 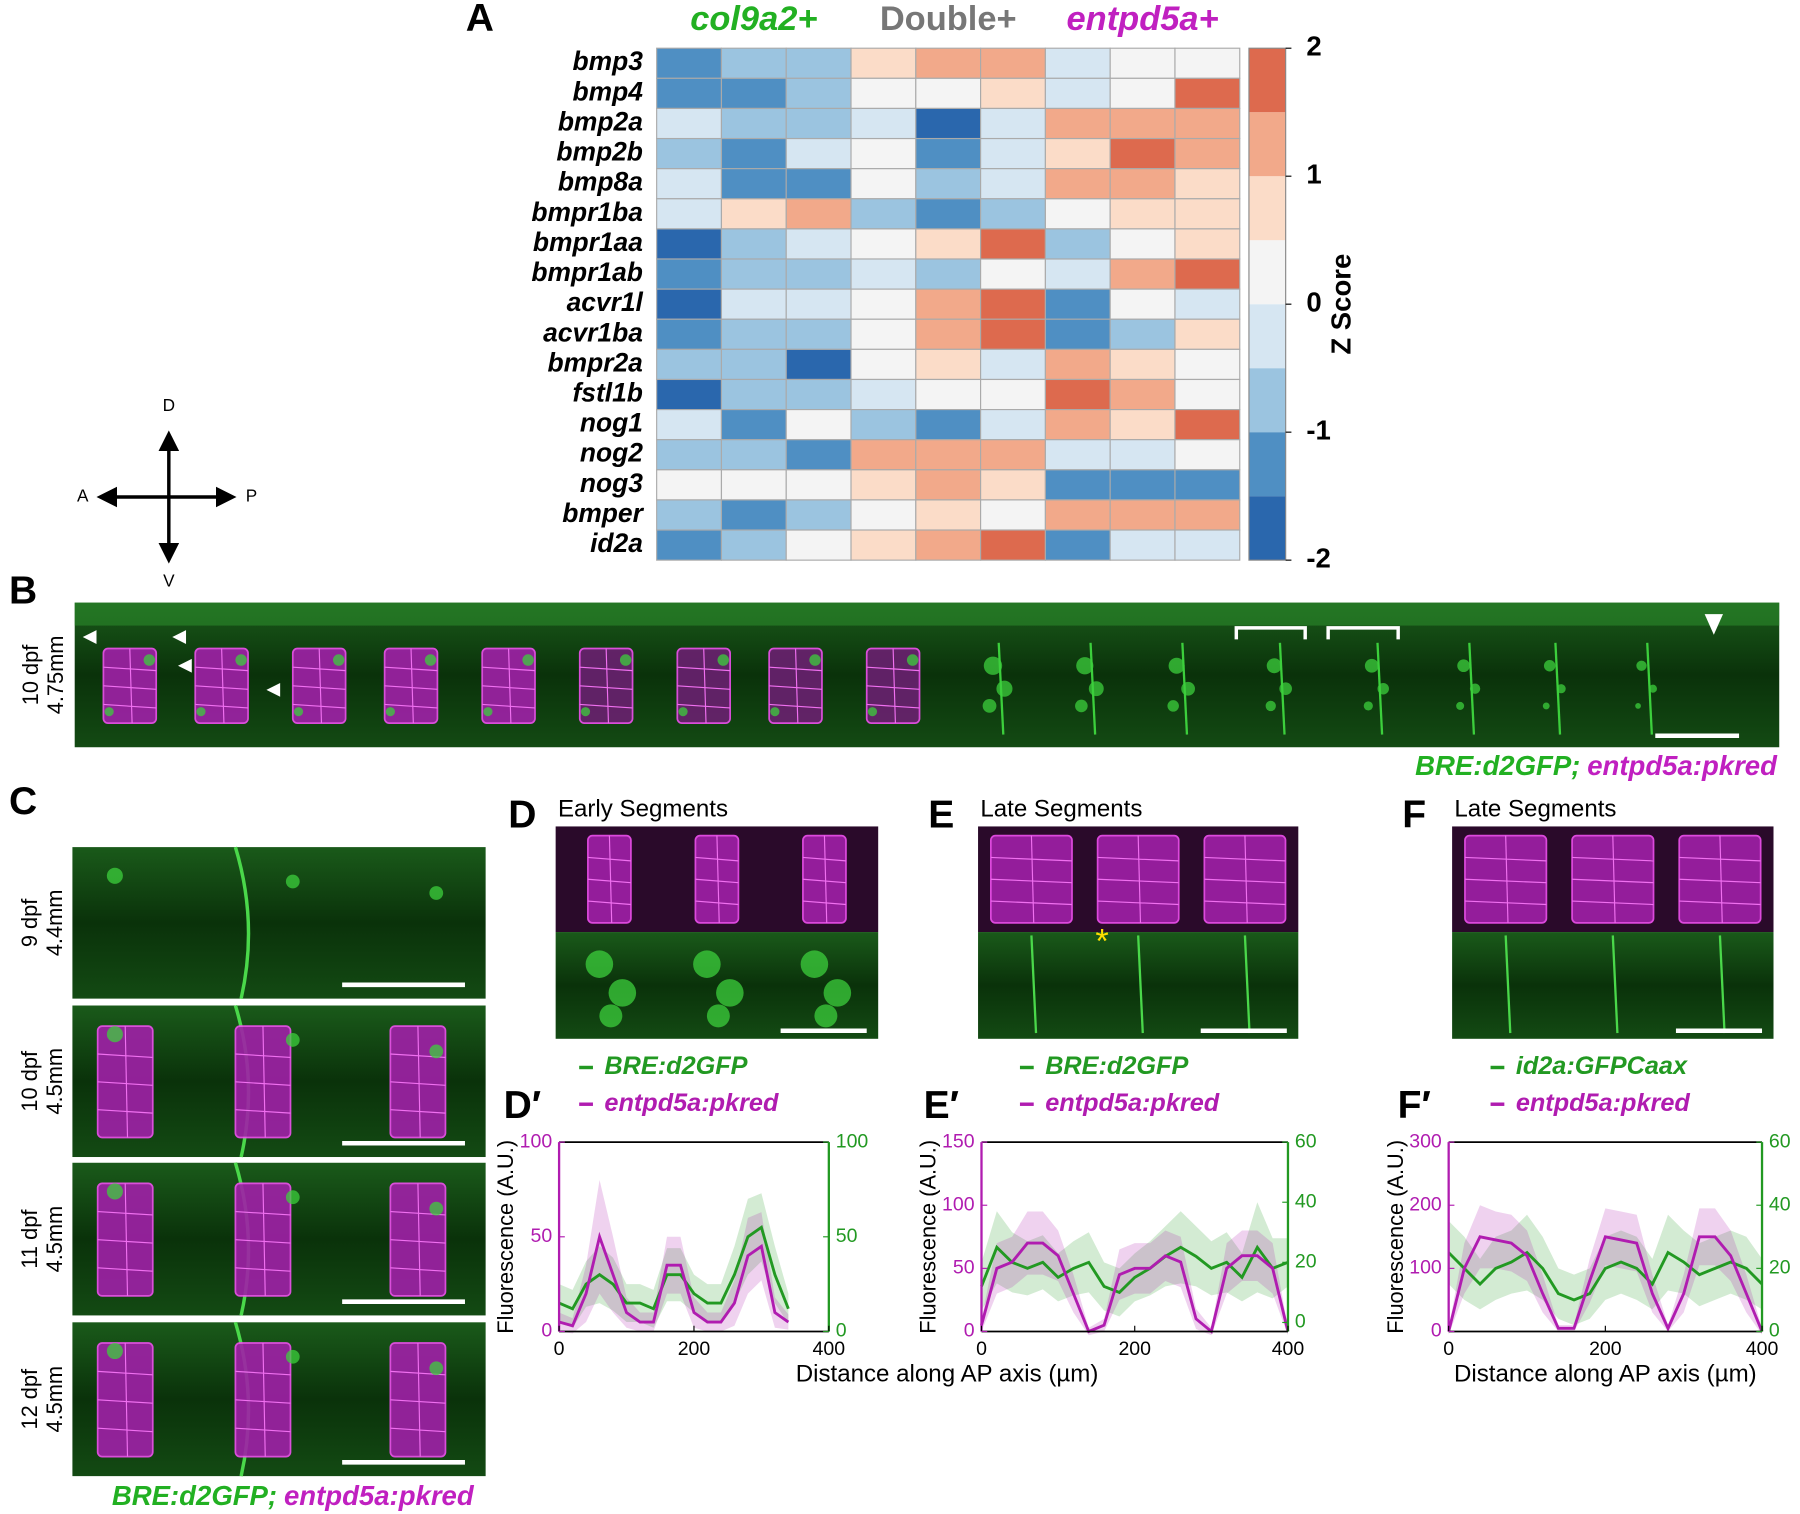 I want to click on colorbar-tick-label: 1, so click(x=1313, y=173).